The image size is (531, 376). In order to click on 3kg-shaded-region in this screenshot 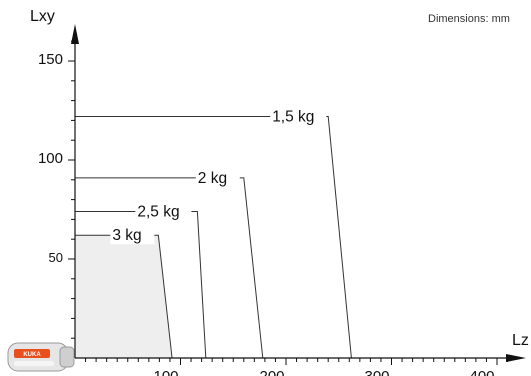, I will do `click(124, 296)`.